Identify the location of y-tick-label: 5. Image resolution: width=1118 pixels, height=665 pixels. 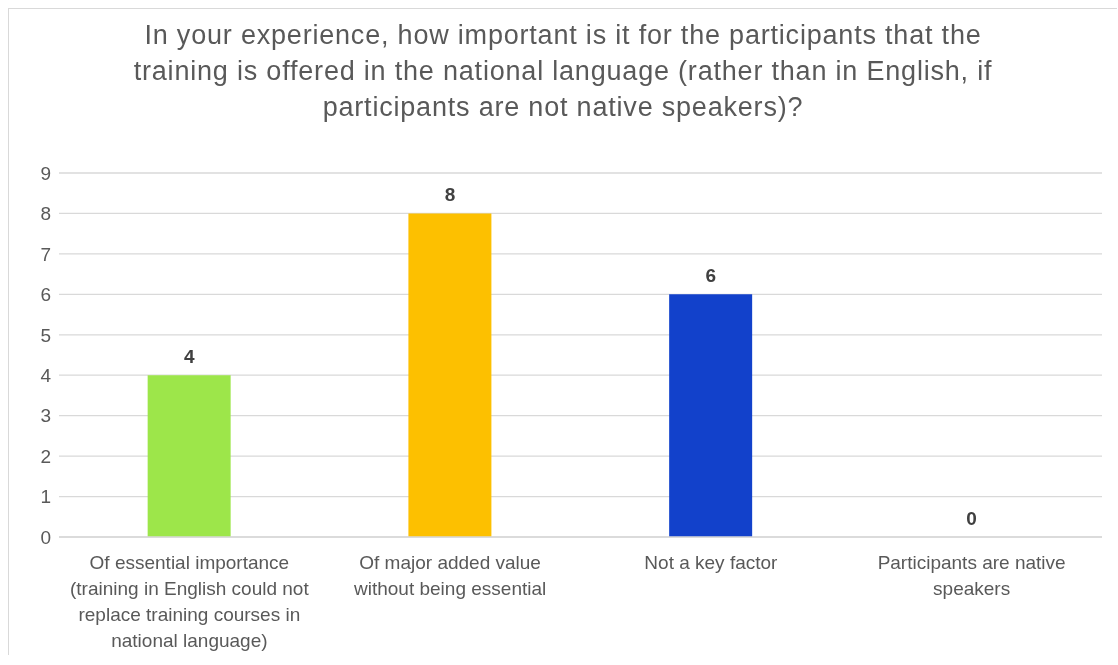
(45, 335).